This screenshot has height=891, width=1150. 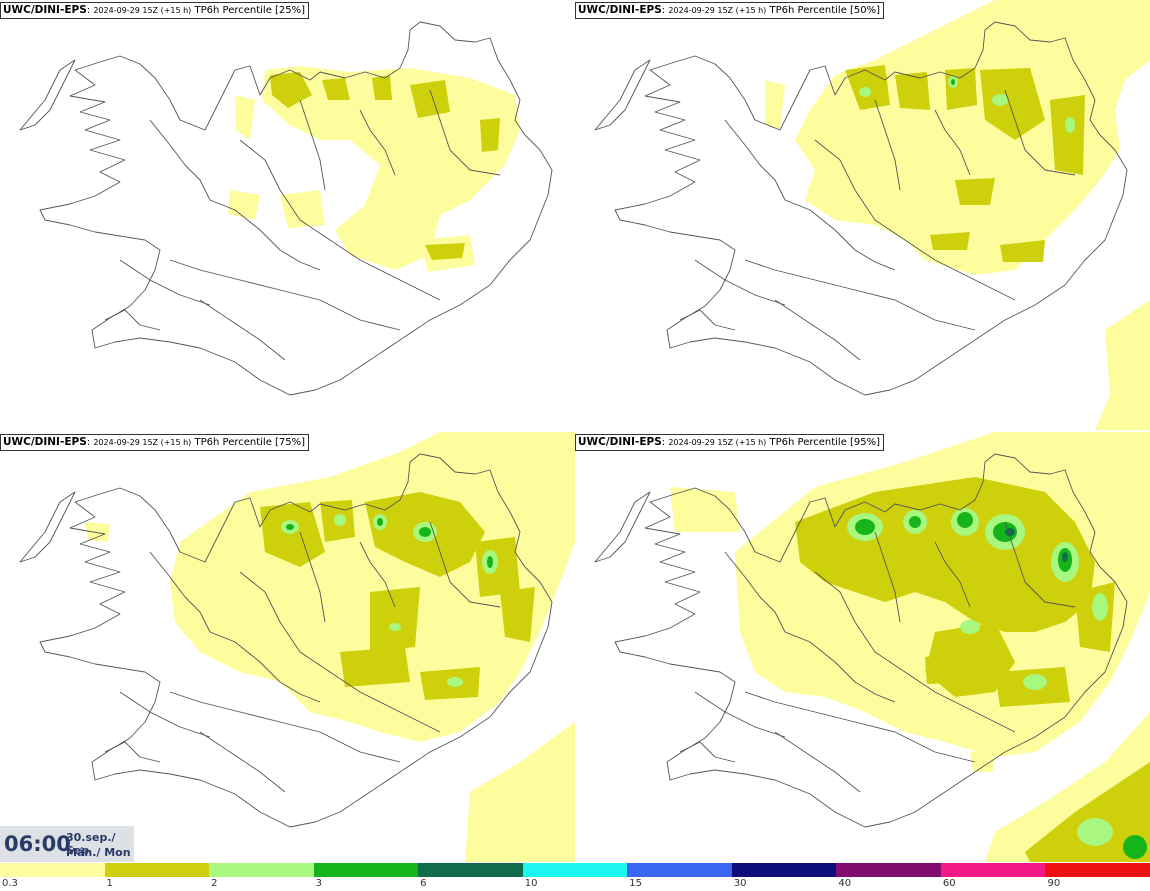 I want to click on valid-weekday: Mán./ Mon, so click(x=98, y=852).